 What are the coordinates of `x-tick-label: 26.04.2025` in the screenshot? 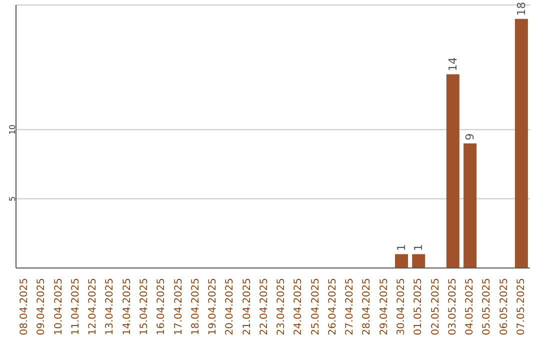 It's located at (332, 307).